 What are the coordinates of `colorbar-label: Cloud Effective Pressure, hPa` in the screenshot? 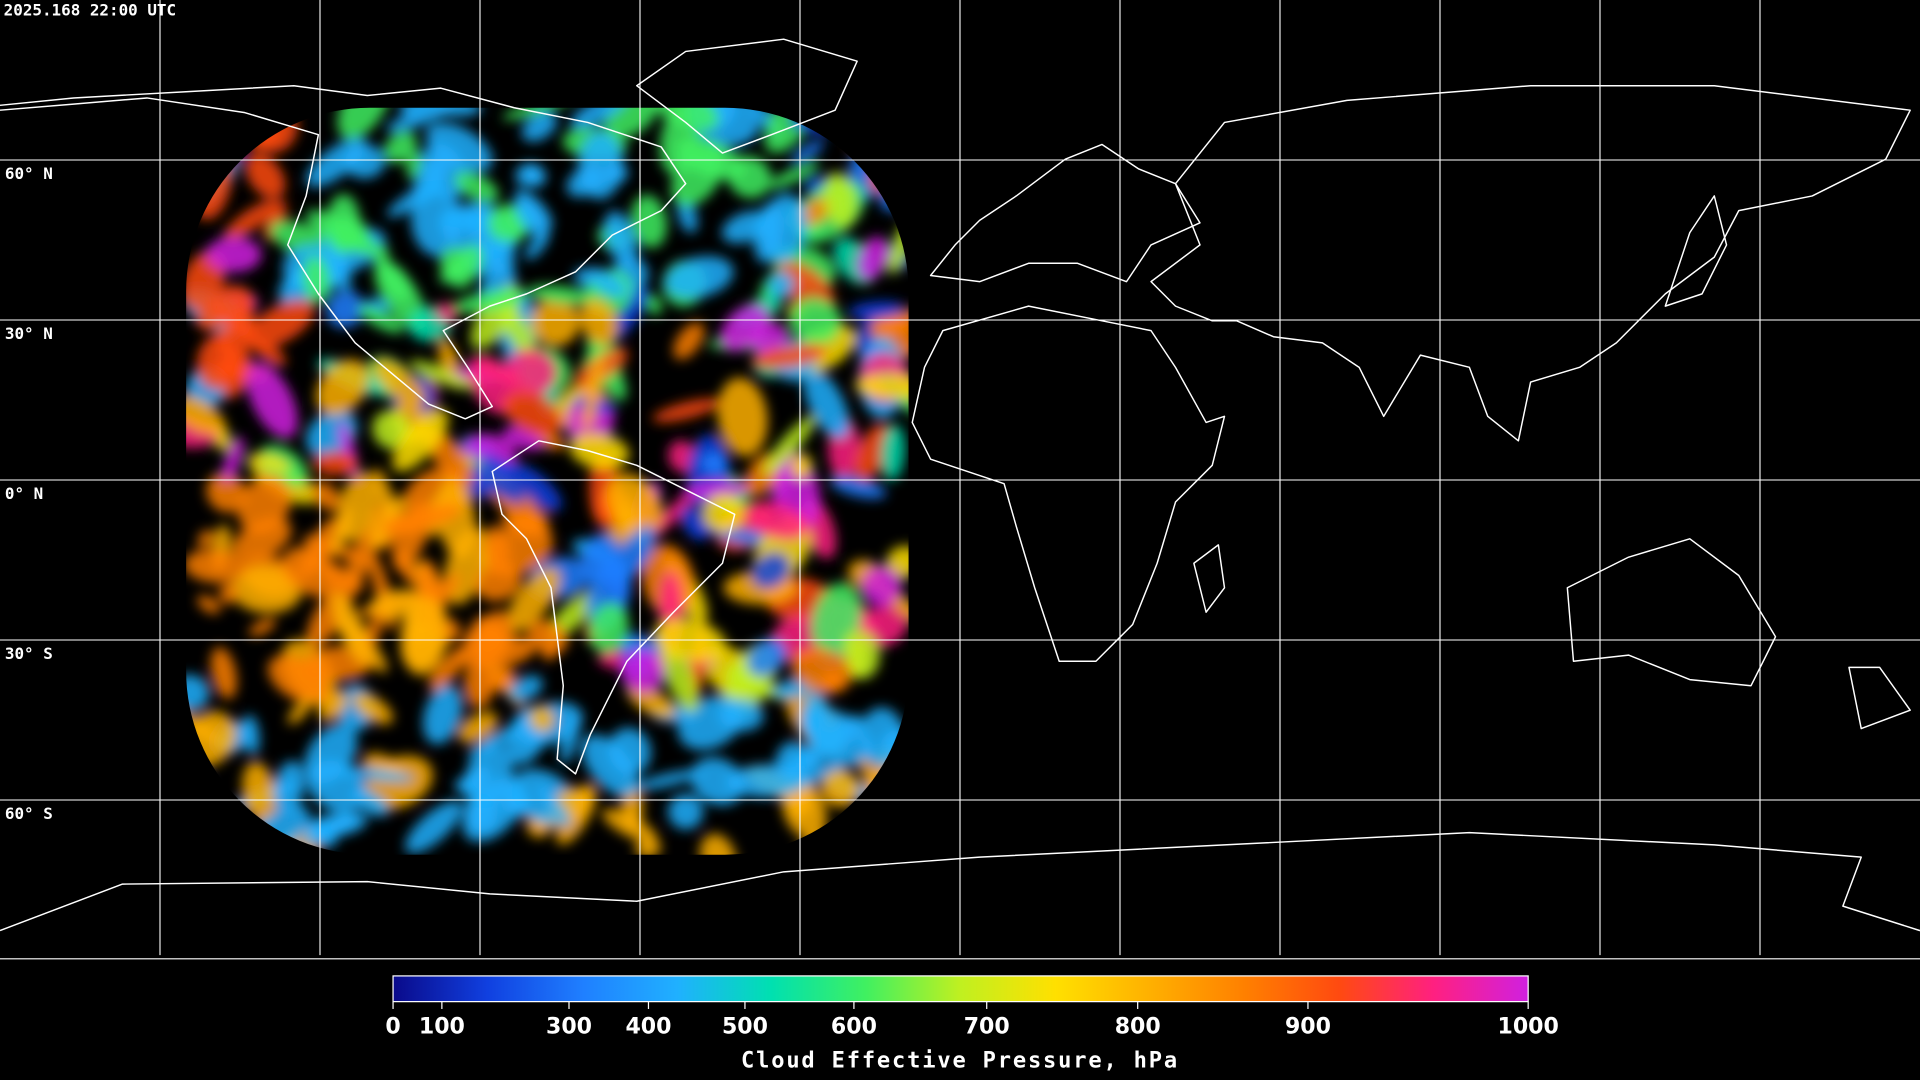 It's located at (960, 1061).